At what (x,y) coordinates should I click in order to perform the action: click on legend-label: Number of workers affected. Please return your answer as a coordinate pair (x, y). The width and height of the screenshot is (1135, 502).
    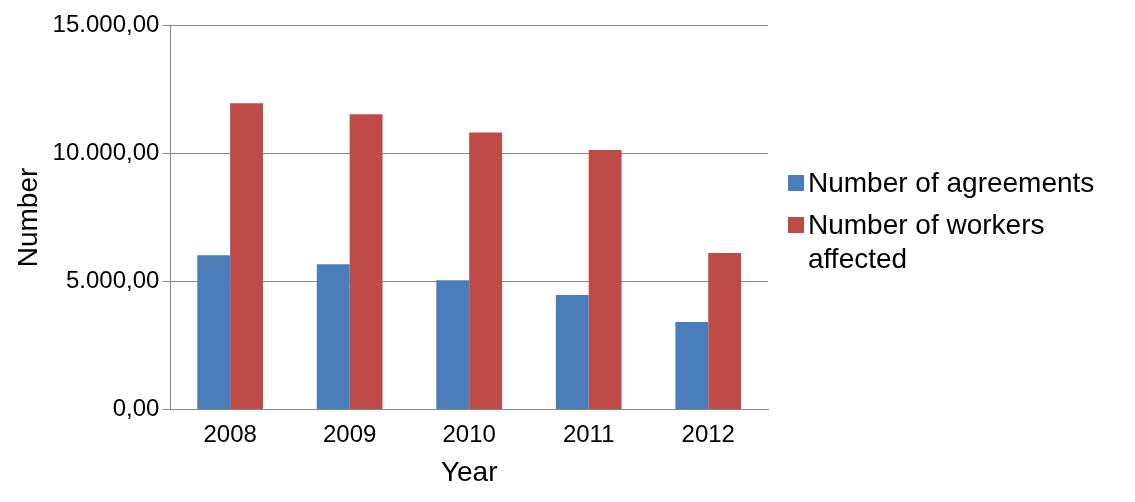
    Looking at the image, I should click on (927, 242).